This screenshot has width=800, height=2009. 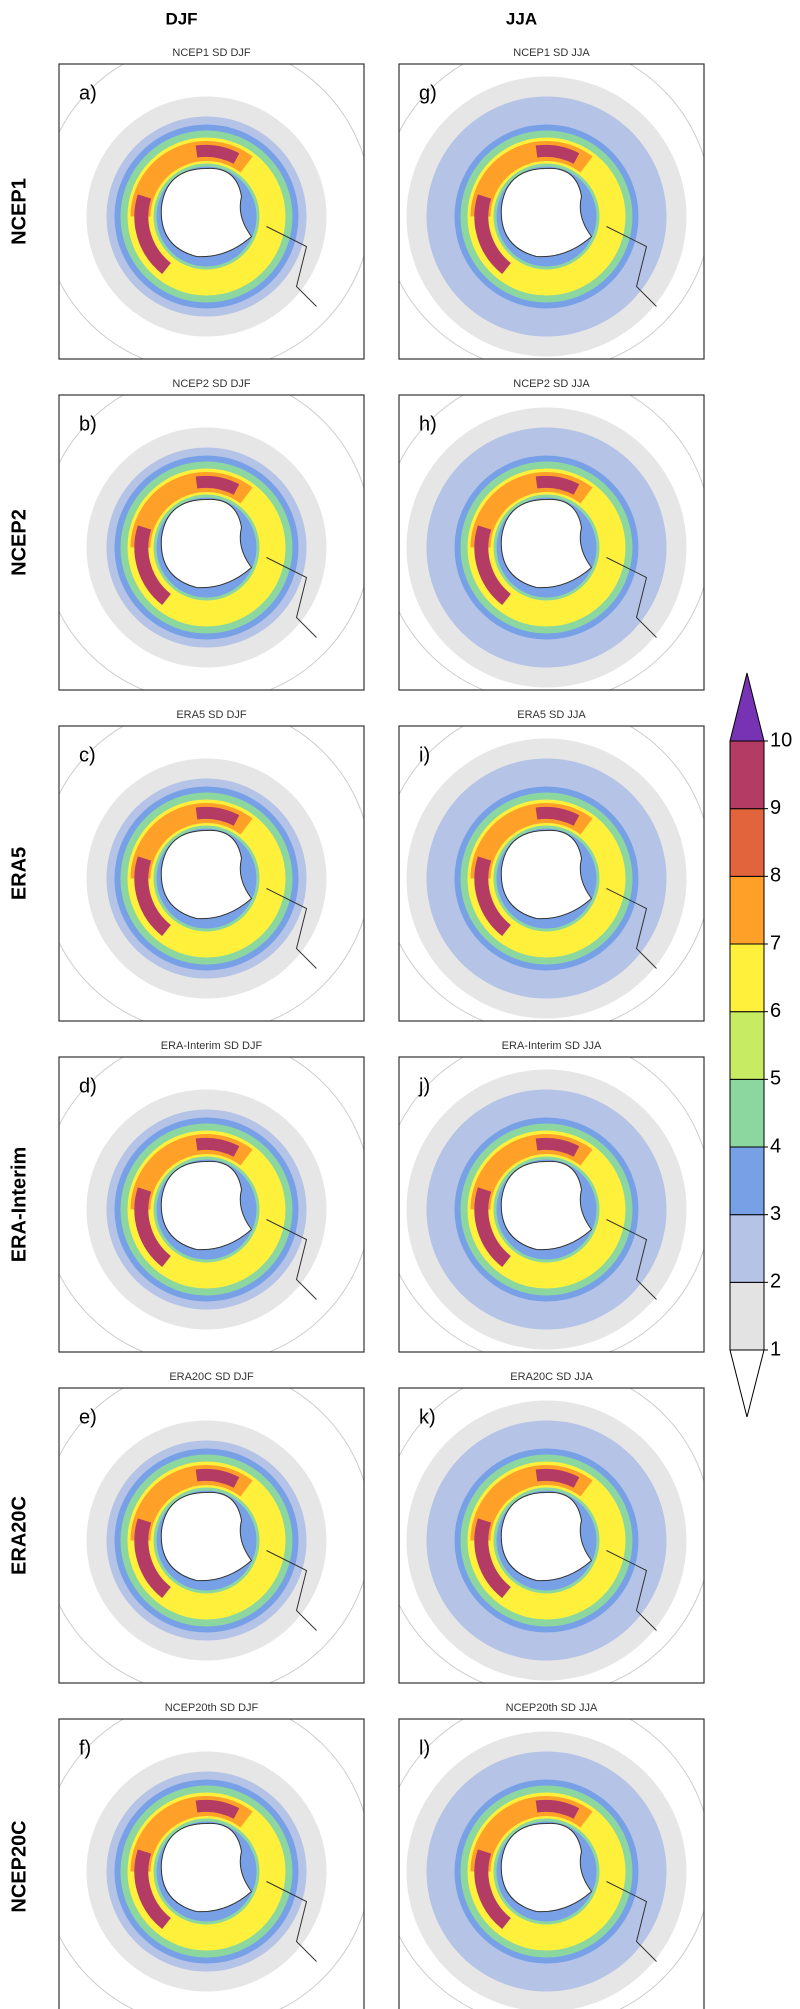 What do you see at coordinates (775, 808) in the screenshot?
I see `colorbar-label: 9` at bounding box center [775, 808].